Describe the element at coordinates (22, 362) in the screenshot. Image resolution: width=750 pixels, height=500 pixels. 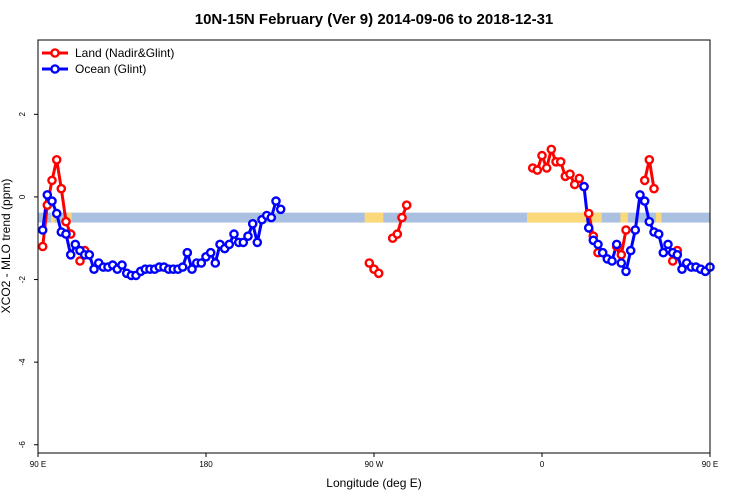
I see `y-tick-label: -4` at that location.